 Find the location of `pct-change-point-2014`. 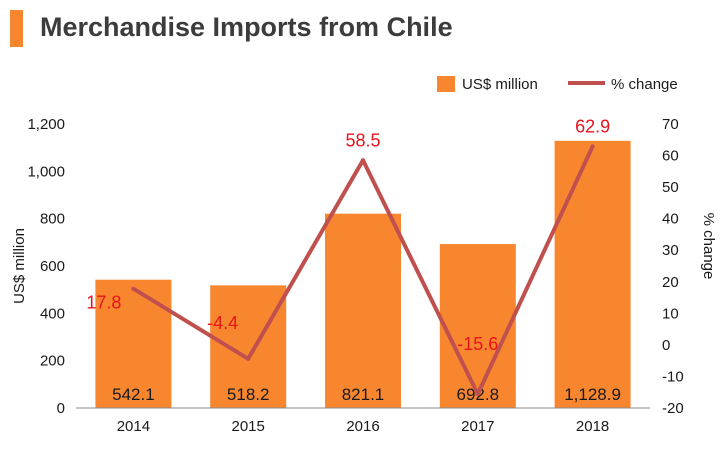

pct-change-point-2014 is located at coordinates (133, 288).